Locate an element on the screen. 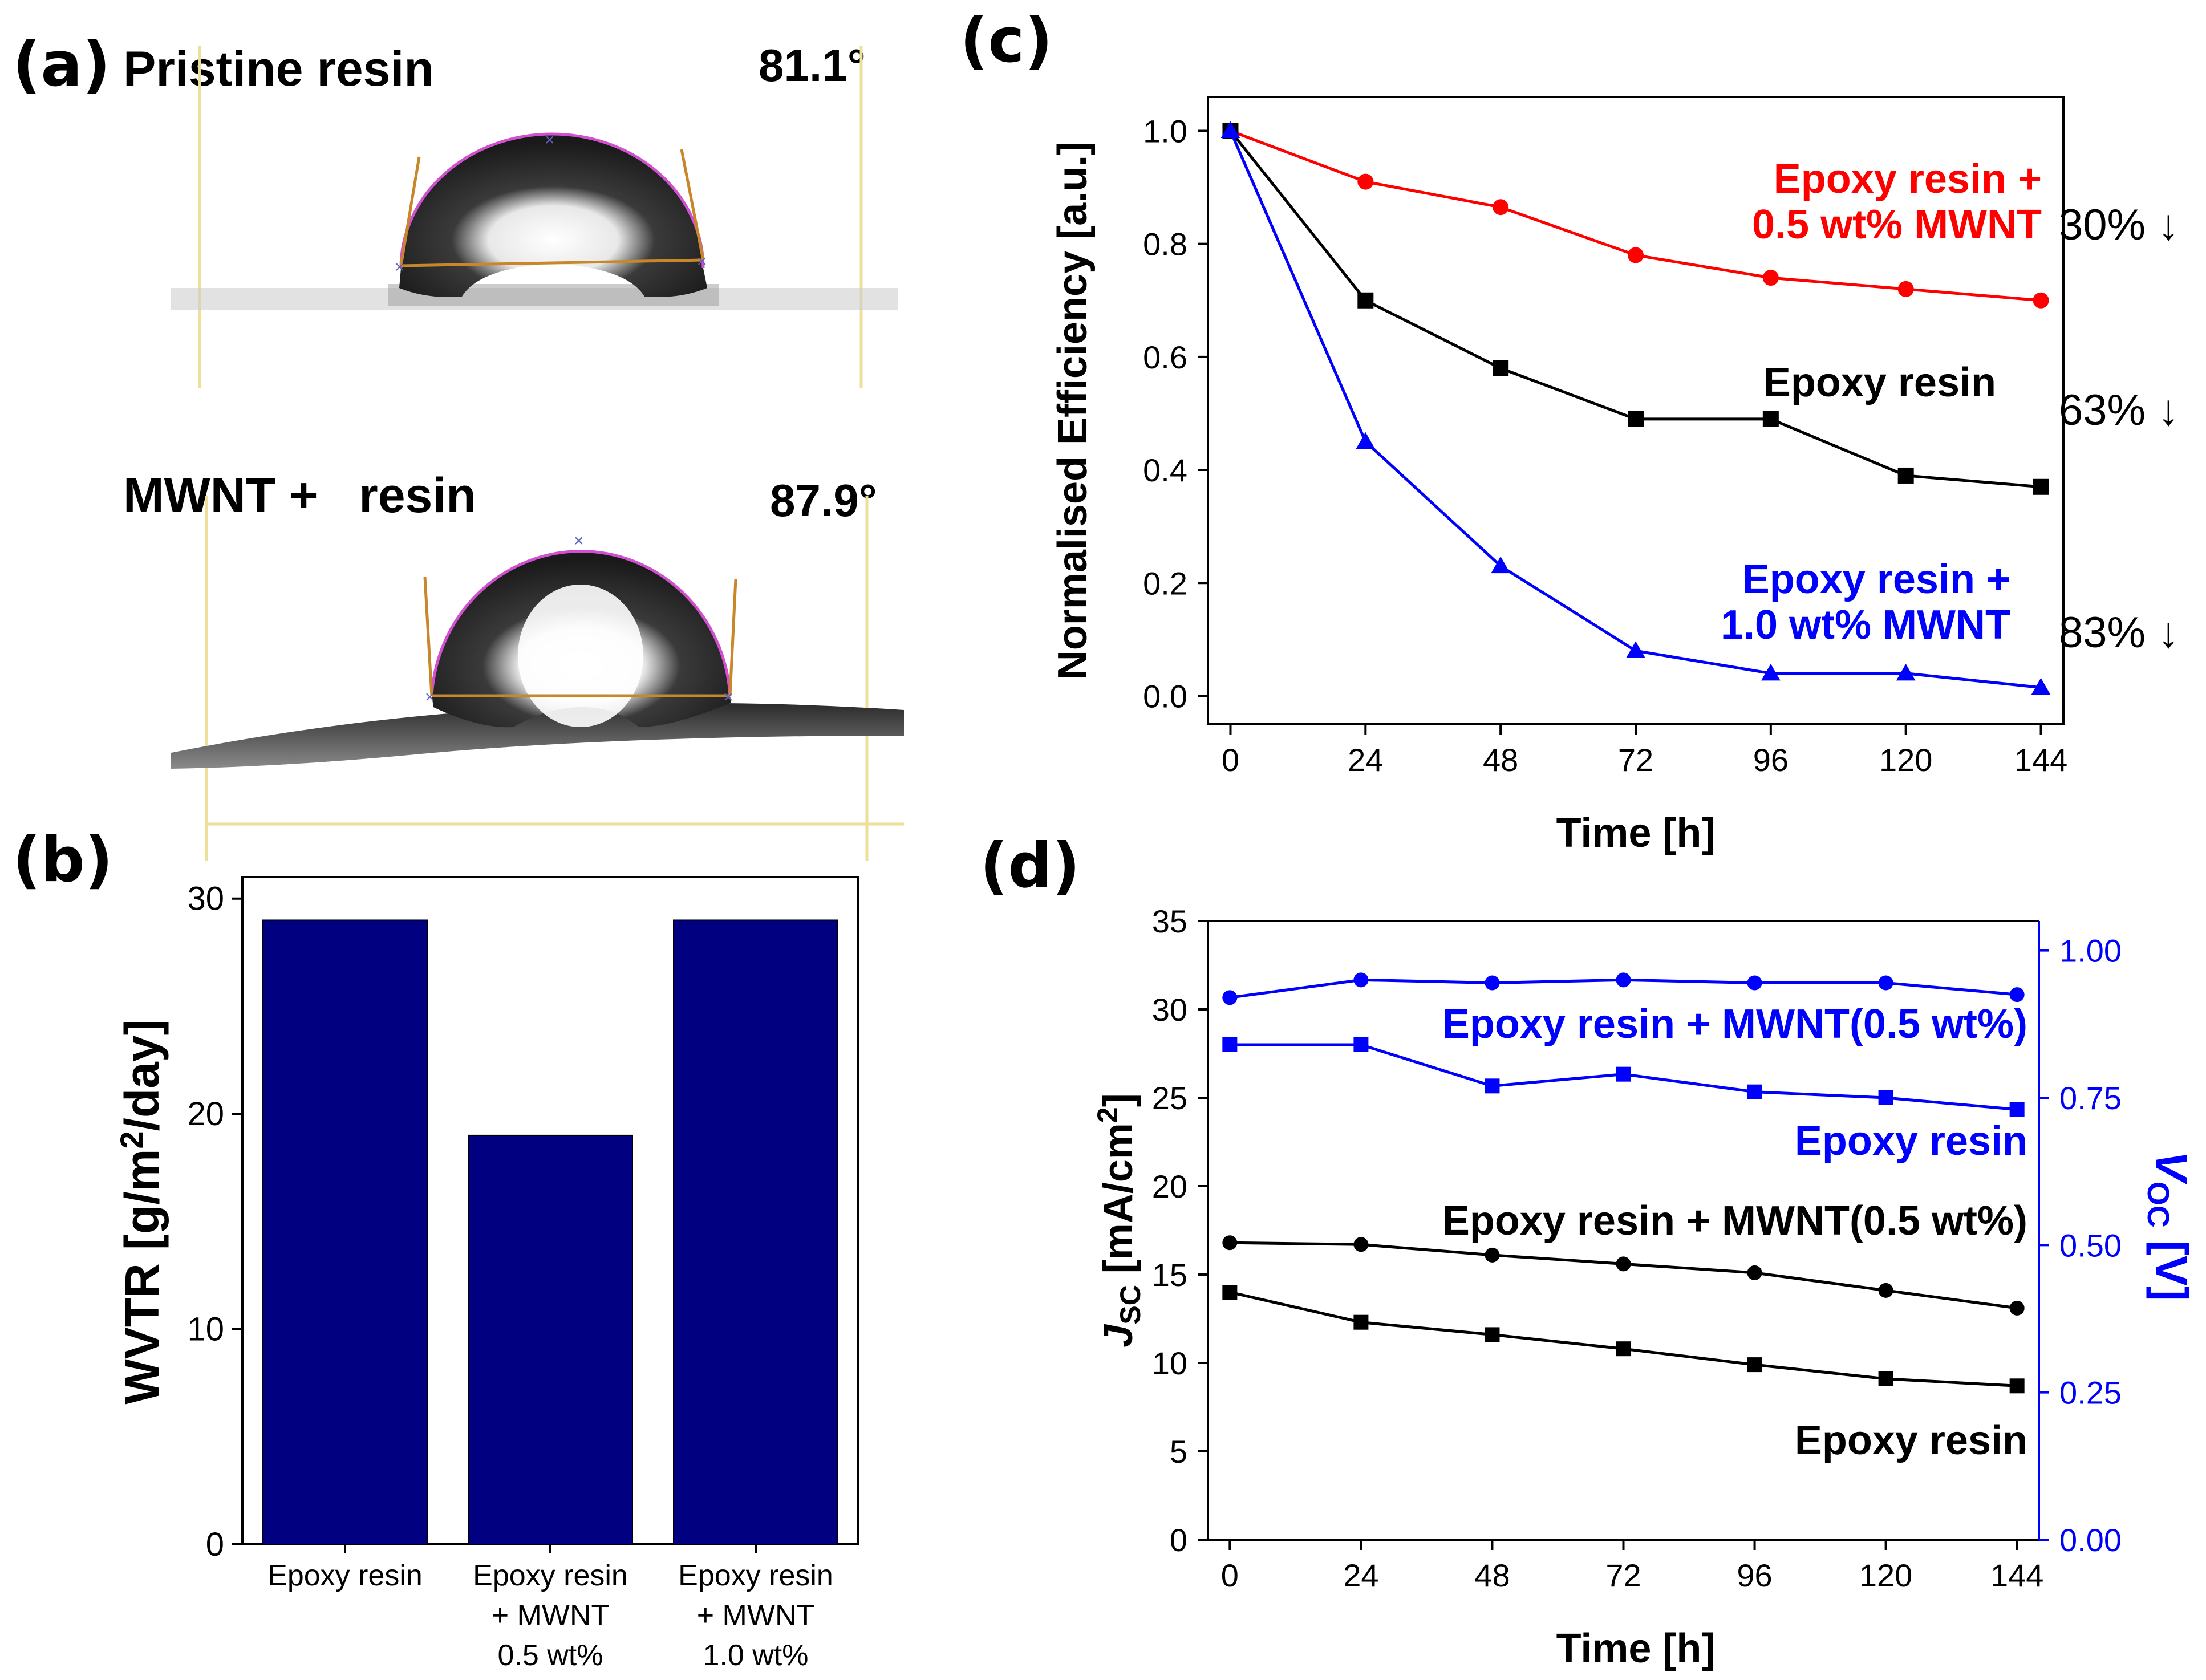 Image resolution: width=2206 pixels, height=1680 pixels. annotation-d-0: Epoxy resin + MWNT(0.5 wt%) is located at coordinates (1734, 1024).